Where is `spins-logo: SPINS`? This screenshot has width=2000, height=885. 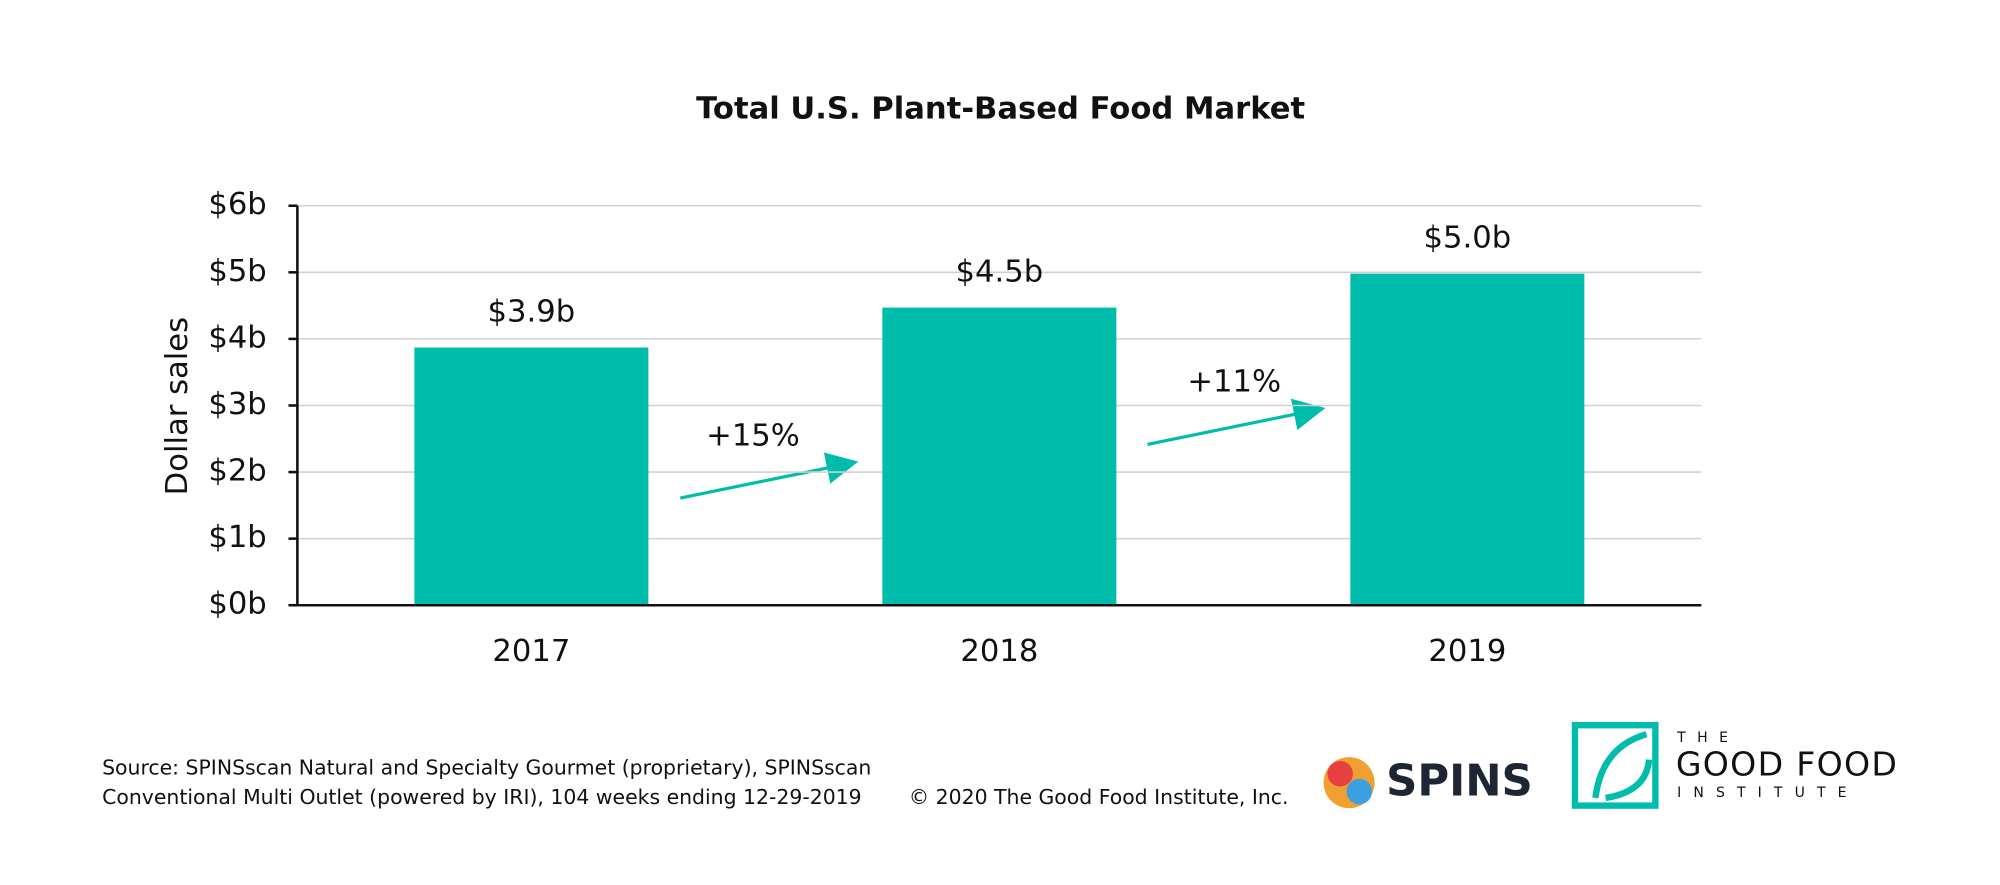 spins-logo: SPINS is located at coordinates (1428, 782).